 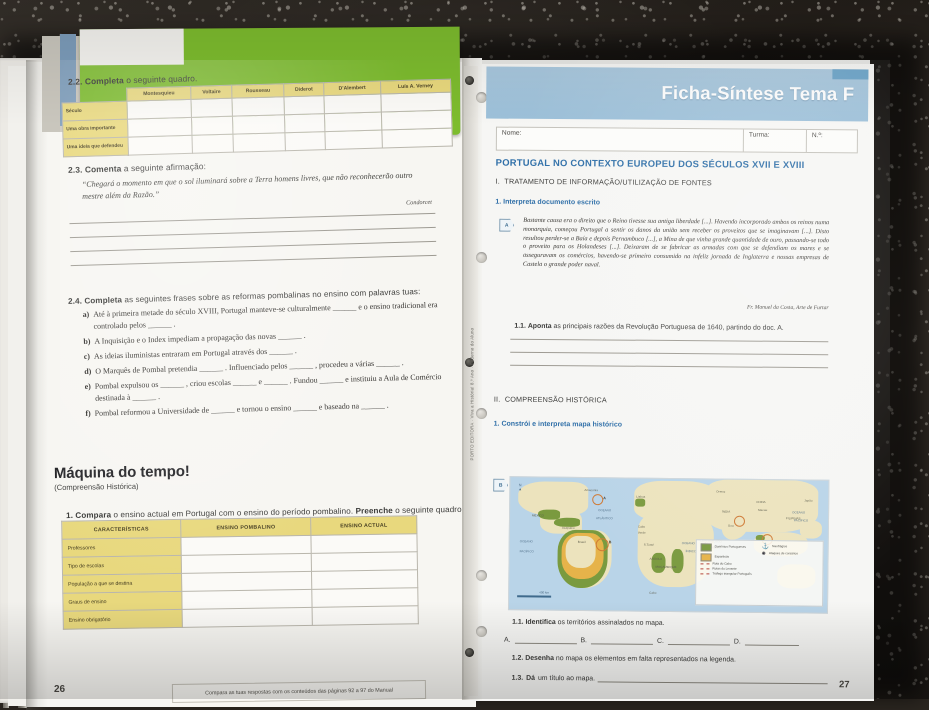 I want to click on ex24-verb: Completa, so click(x=103, y=300).